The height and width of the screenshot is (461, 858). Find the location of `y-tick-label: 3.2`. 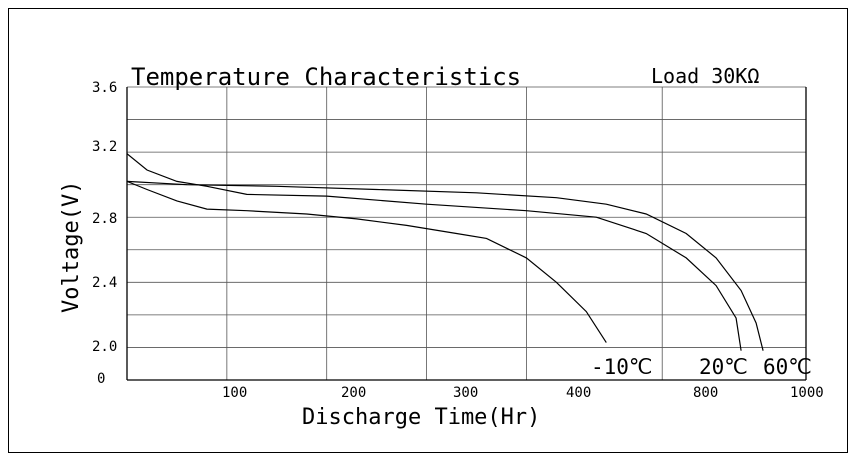

y-tick-label: 3.2 is located at coordinates (104, 147).